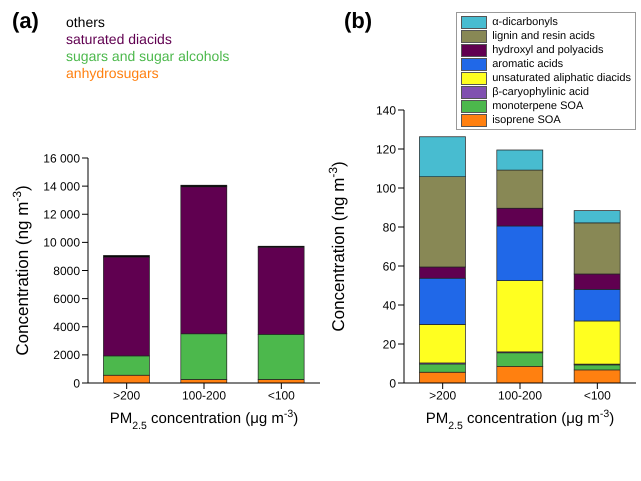  What do you see at coordinates (526, 120) in the screenshot?
I see `legend-label: isoprene SOA` at bounding box center [526, 120].